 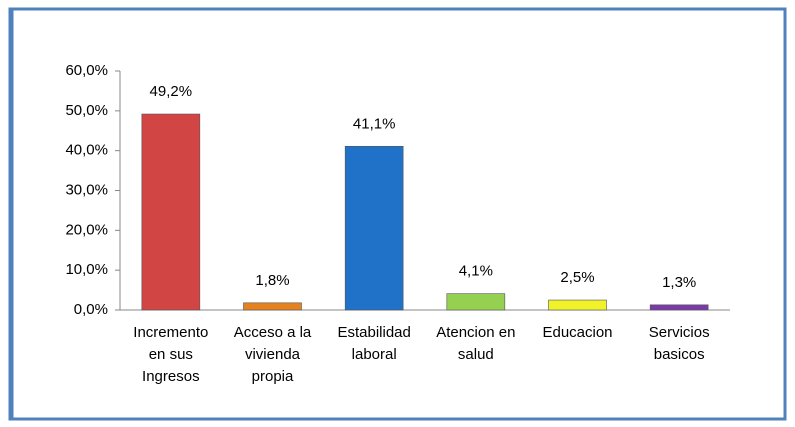 I want to click on y-tick-label: 20,0%, so click(x=86, y=229).